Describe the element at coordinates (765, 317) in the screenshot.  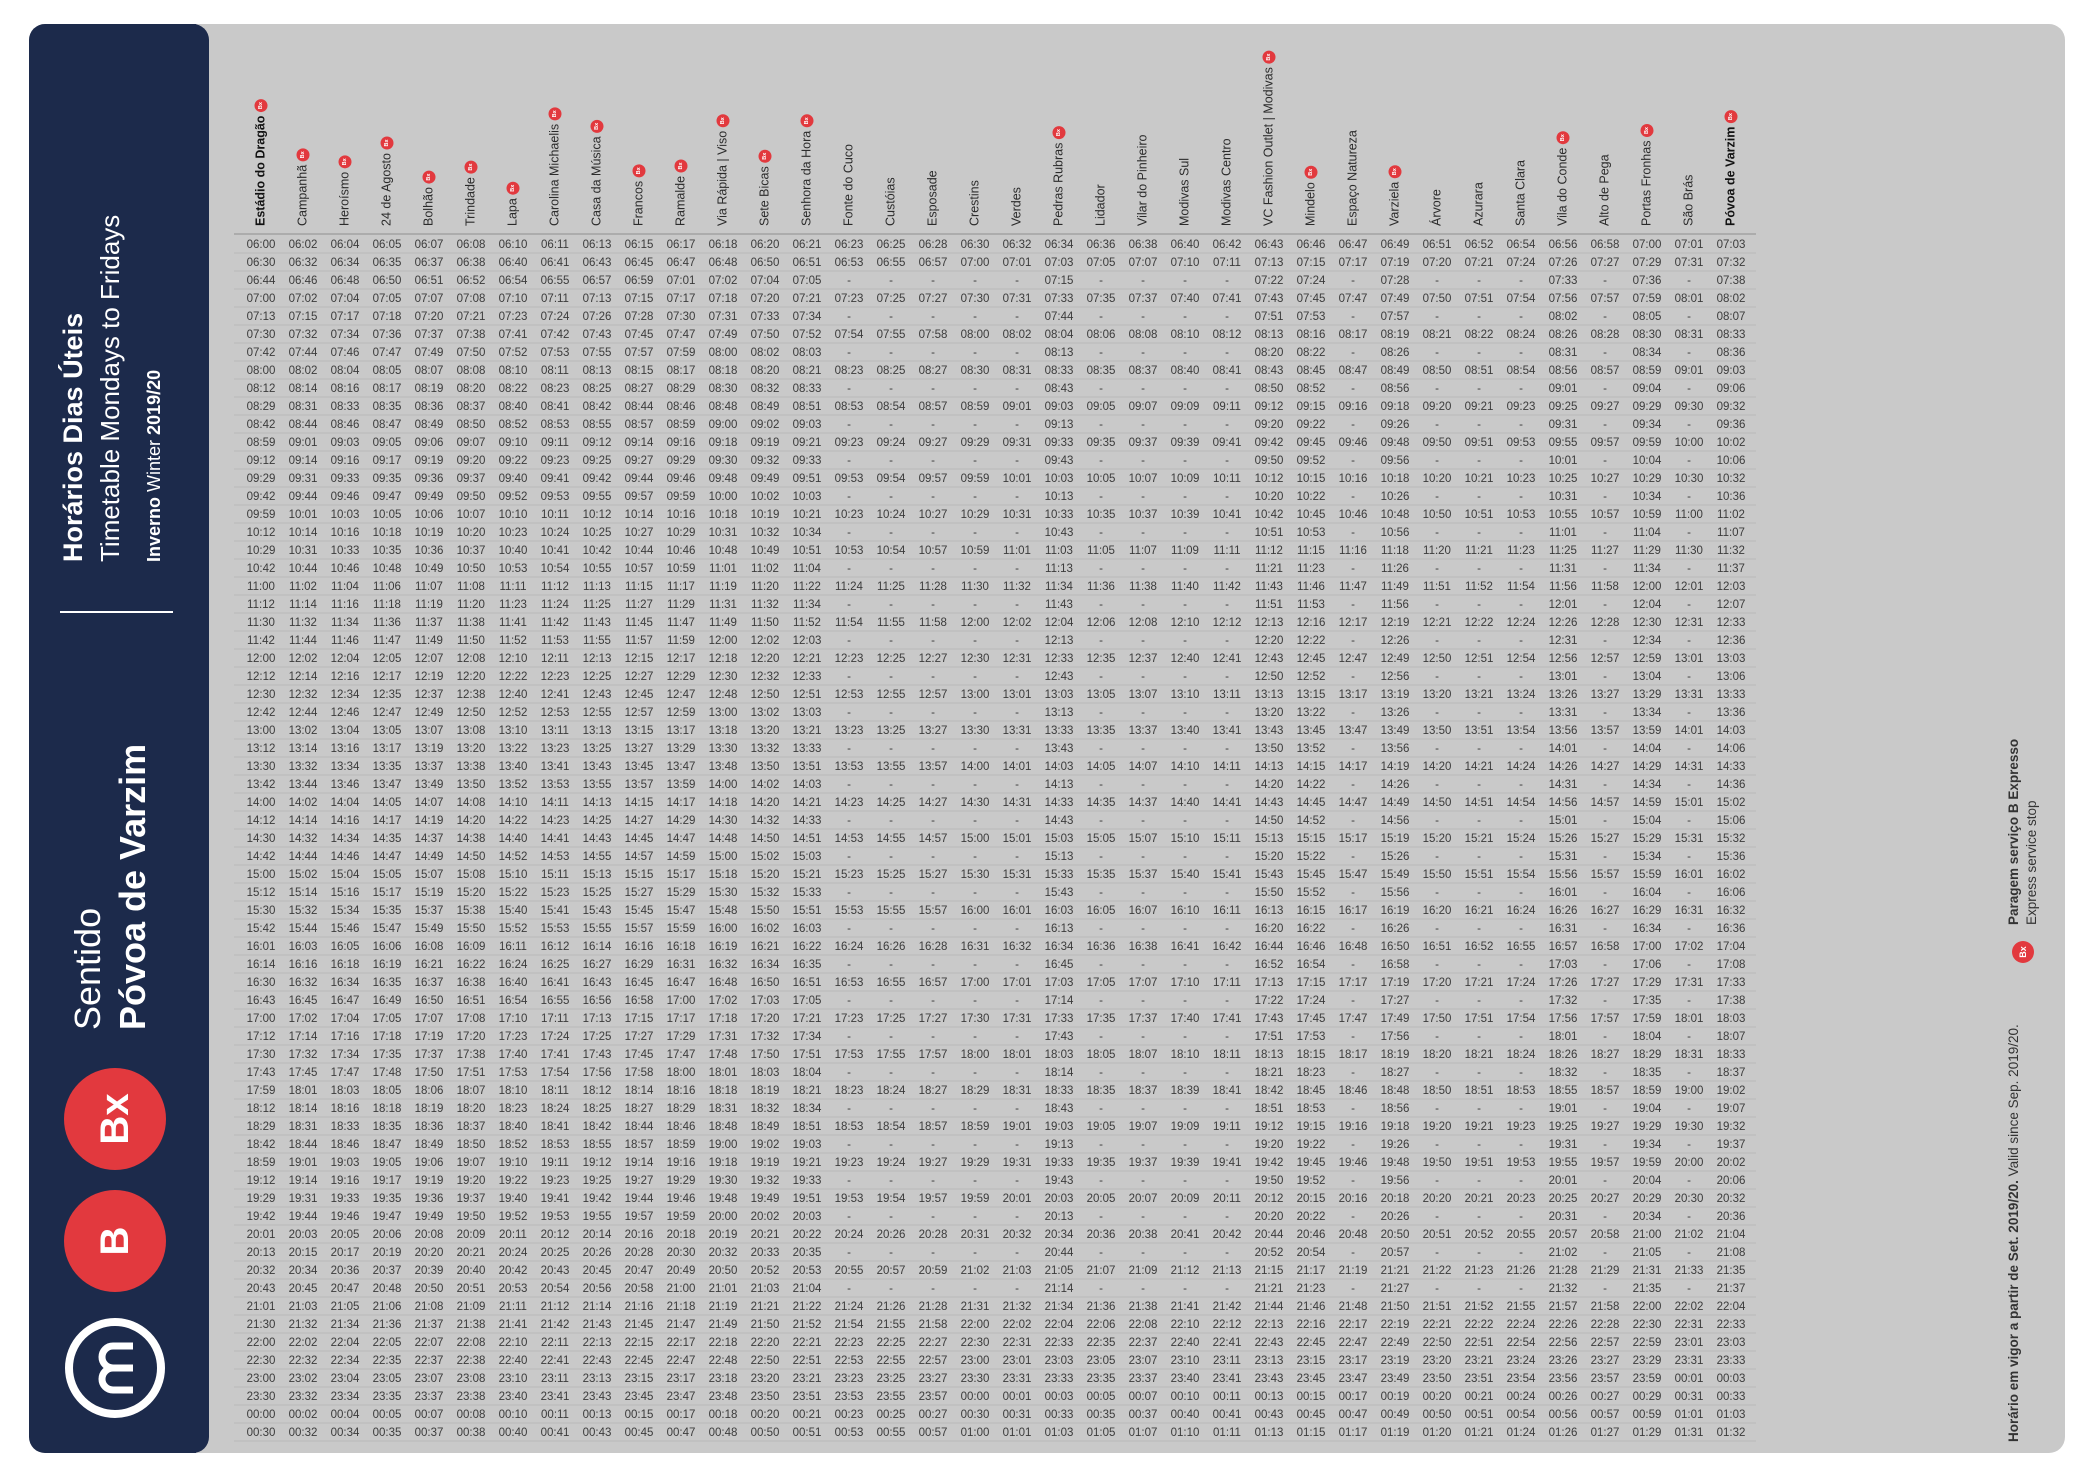
I see `time-cell: 07:33` at that location.